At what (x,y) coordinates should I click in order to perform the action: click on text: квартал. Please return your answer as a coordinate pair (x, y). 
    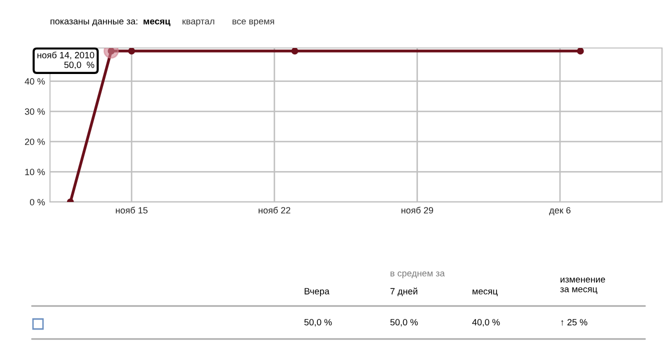
    Looking at the image, I should click on (198, 22).